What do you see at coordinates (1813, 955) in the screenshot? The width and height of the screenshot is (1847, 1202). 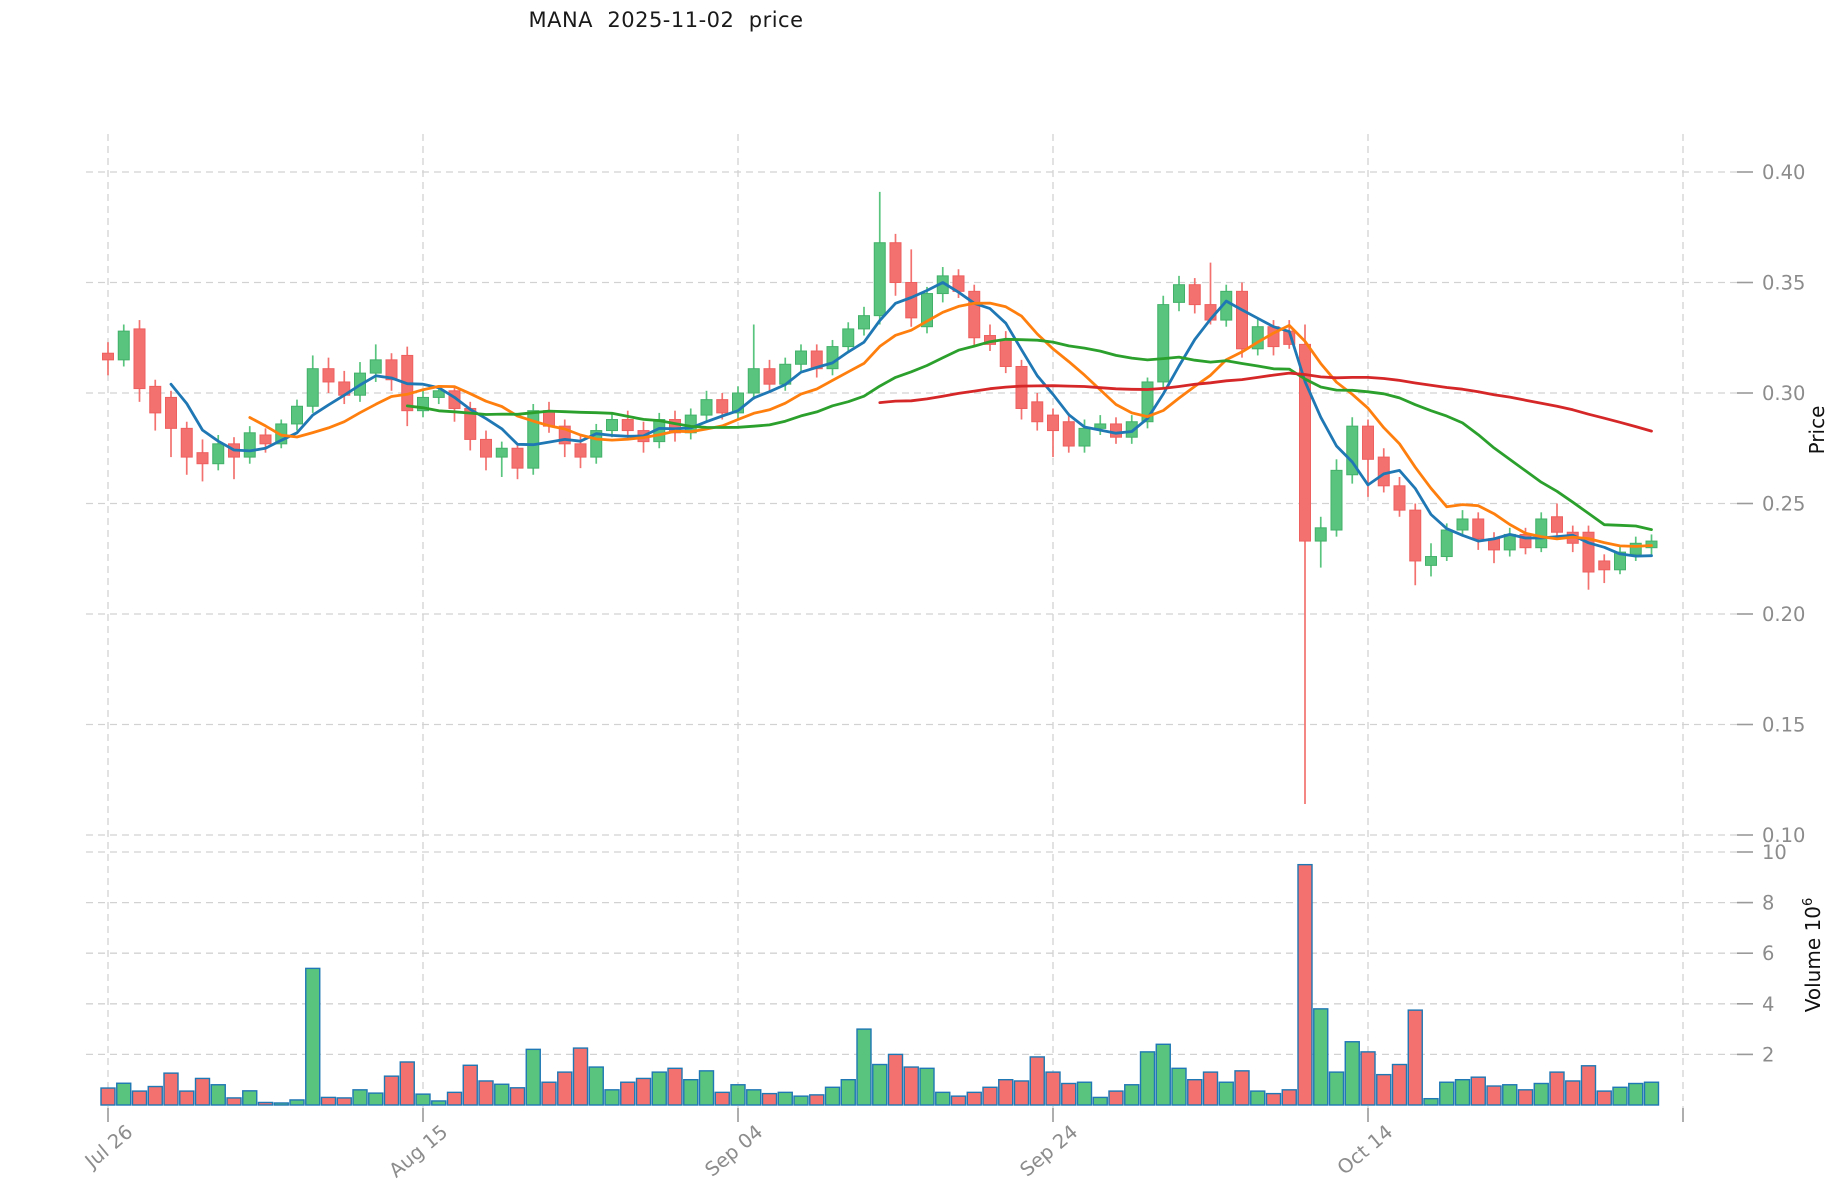 I see `volume-axis-title: Volume 106` at bounding box center [1813, 955].